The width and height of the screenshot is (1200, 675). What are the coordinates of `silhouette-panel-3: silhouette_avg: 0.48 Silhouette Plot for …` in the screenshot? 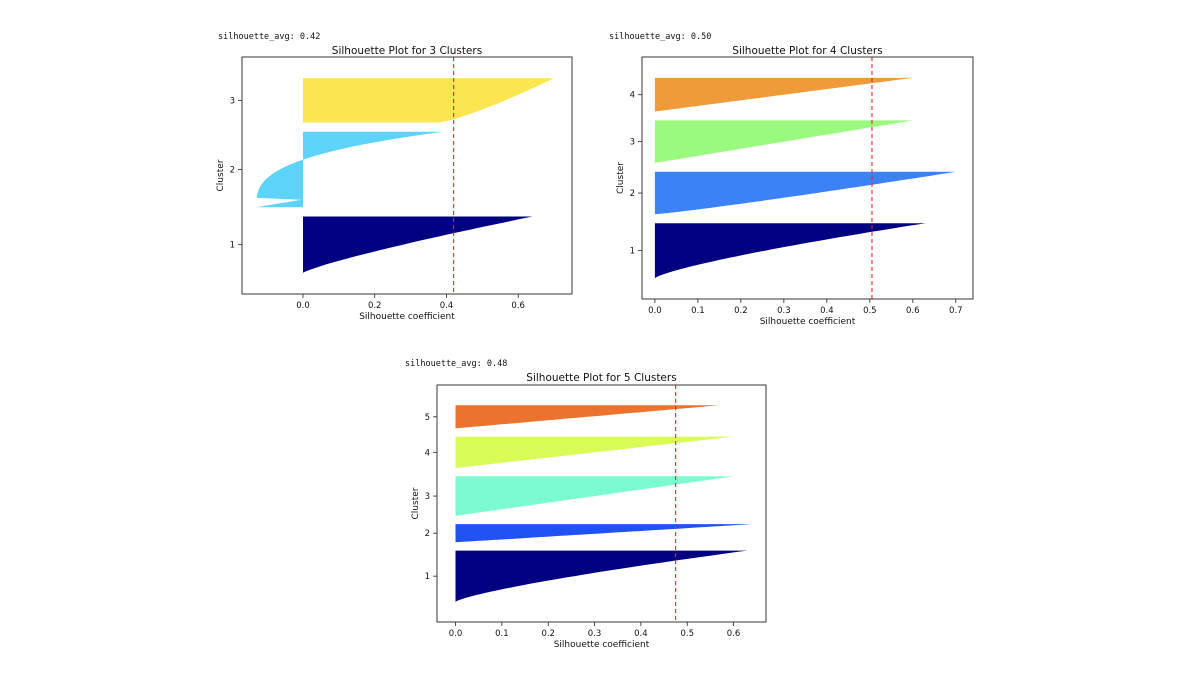 It's located at (586, 504).